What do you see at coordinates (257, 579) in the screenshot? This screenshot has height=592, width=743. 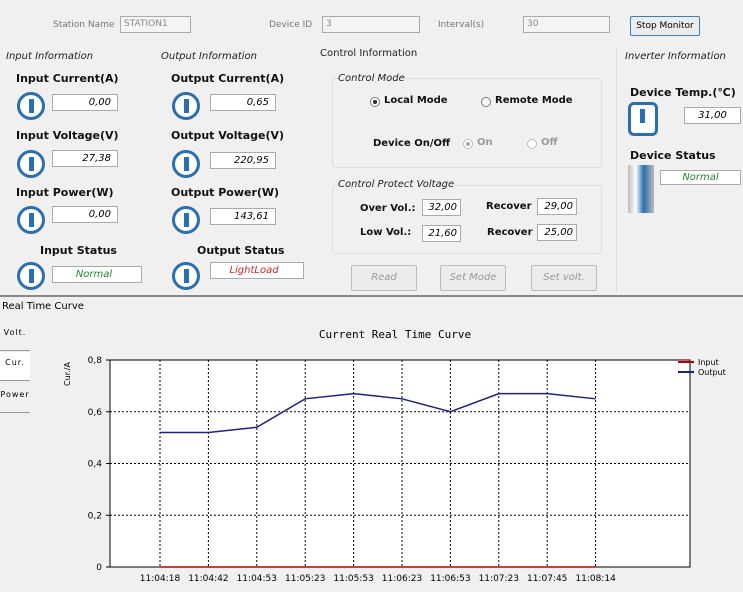 I see `x-tick-label: 11:04:53` at bounding box center [257, 579].